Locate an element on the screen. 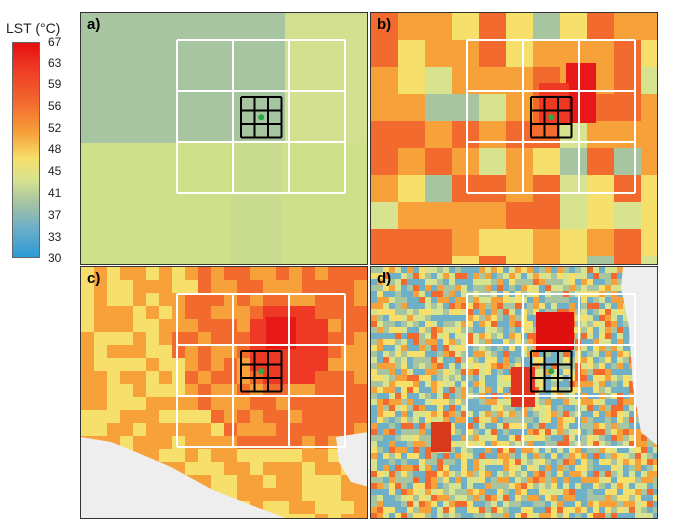 This screenshot has width=680, height=530. tick-label: 56 is located at coordinates (55, 106).